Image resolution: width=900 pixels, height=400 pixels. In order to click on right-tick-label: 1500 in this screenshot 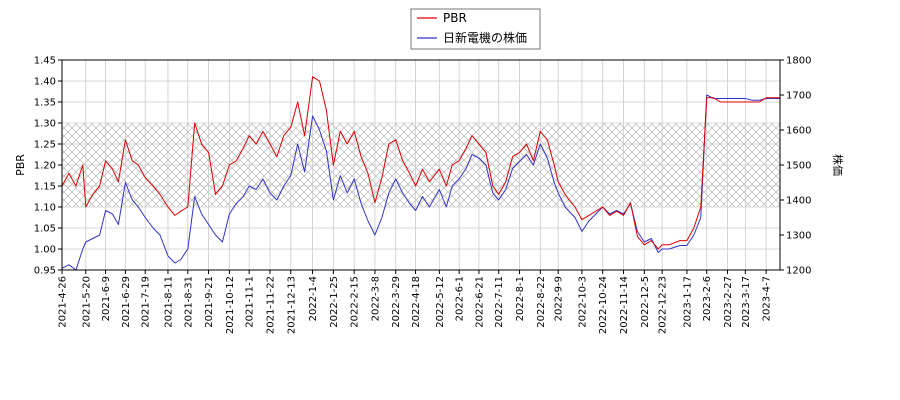, I will do `click(798, 166)`.